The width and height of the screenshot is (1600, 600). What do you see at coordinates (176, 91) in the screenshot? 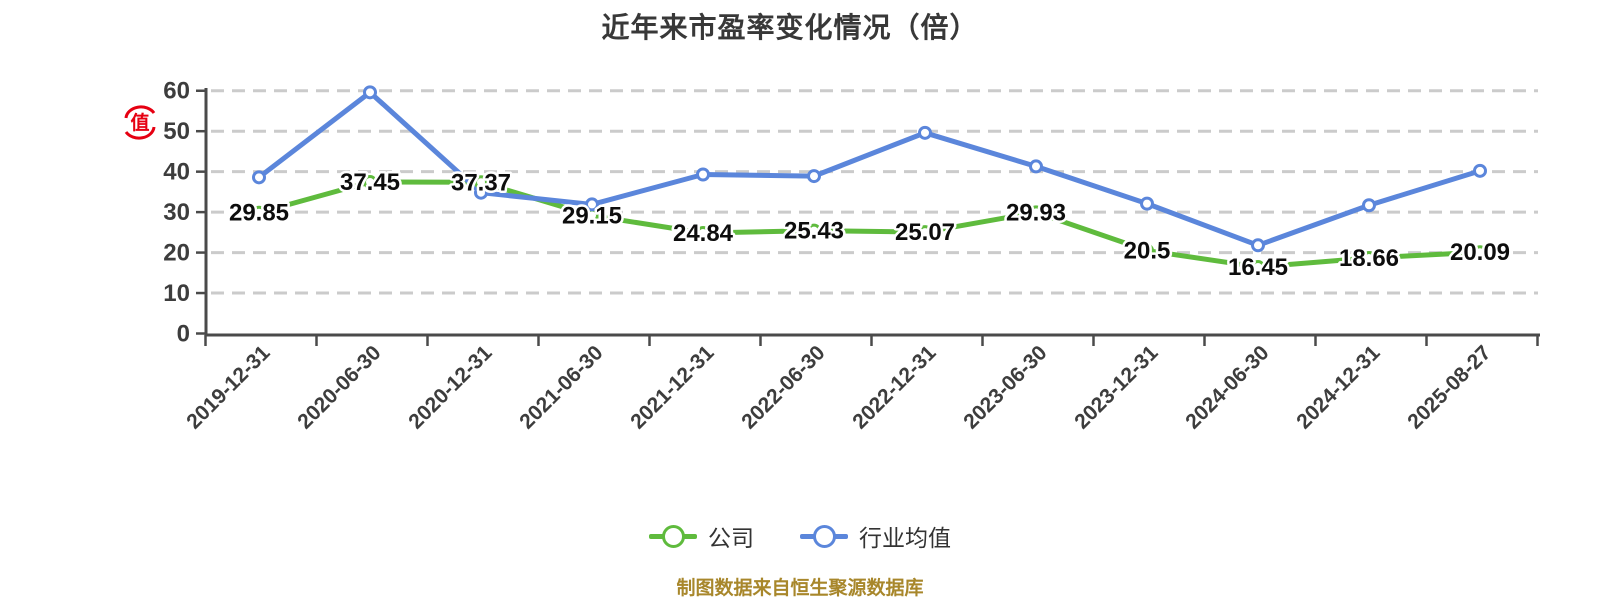
I see `y-tick-label: 60` at bounding box center [176, 91].